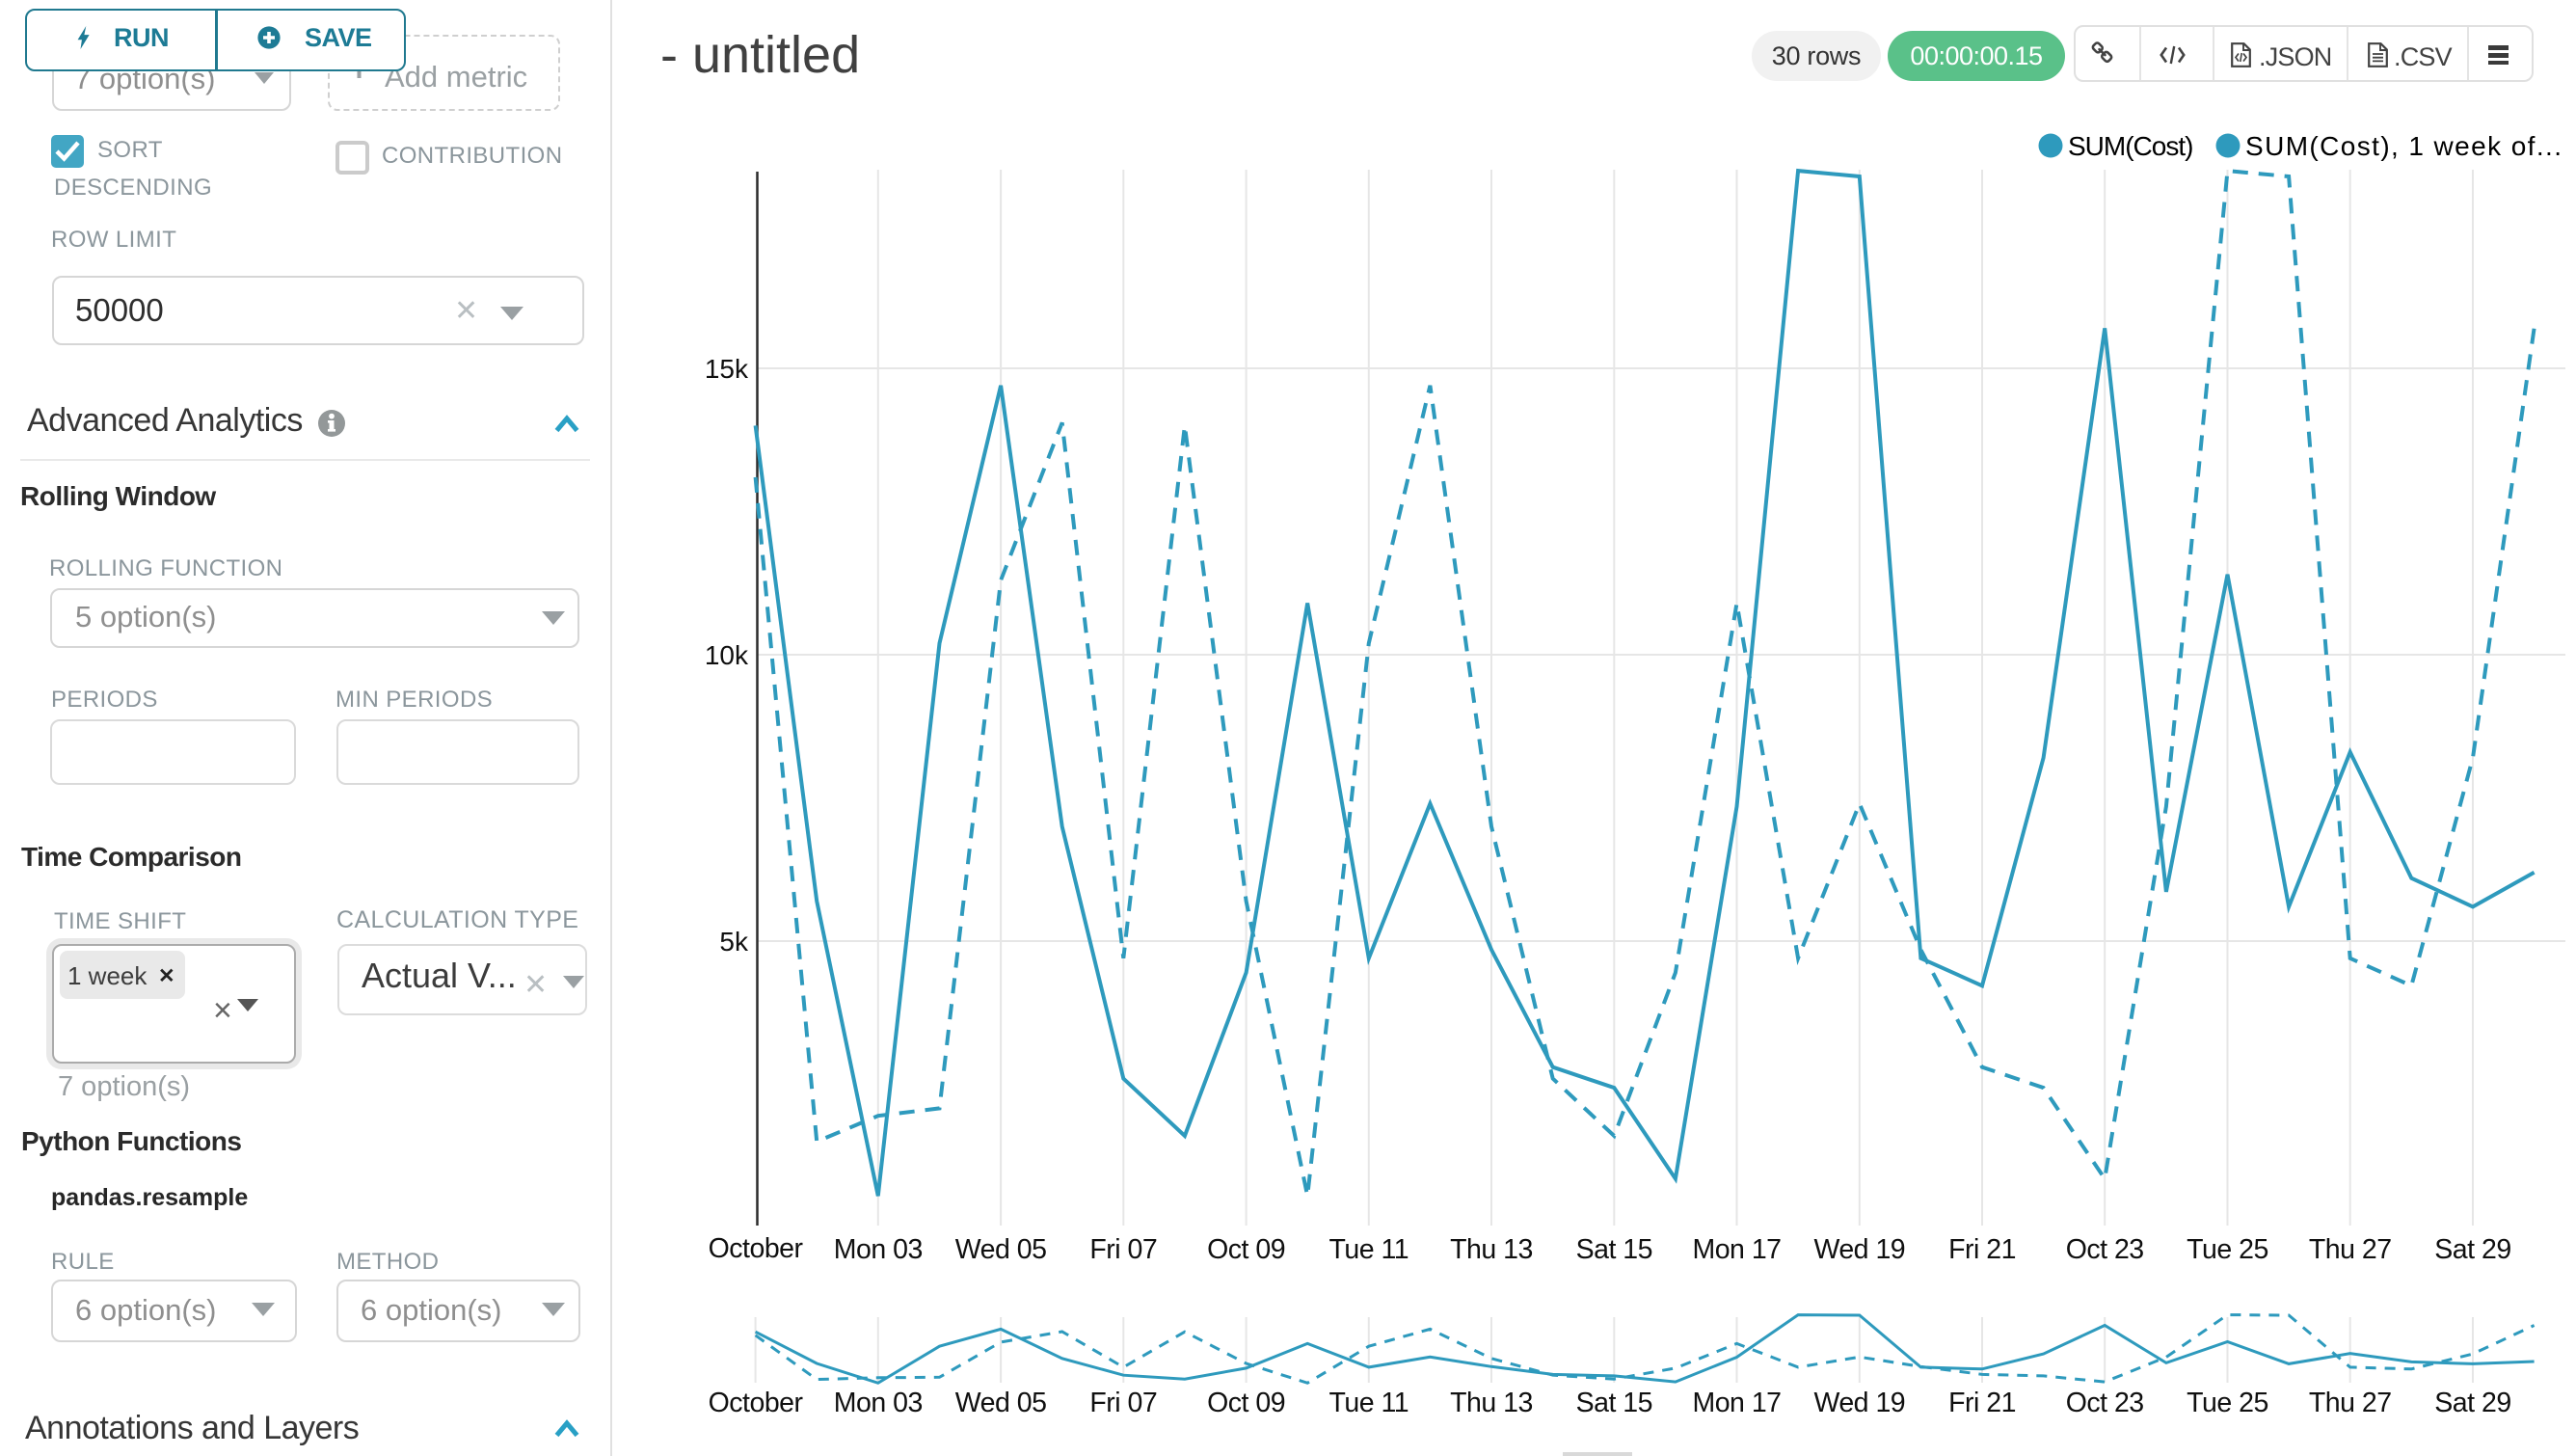  I want to click on svg-text: SUM(Cost), so click(2130, 146).